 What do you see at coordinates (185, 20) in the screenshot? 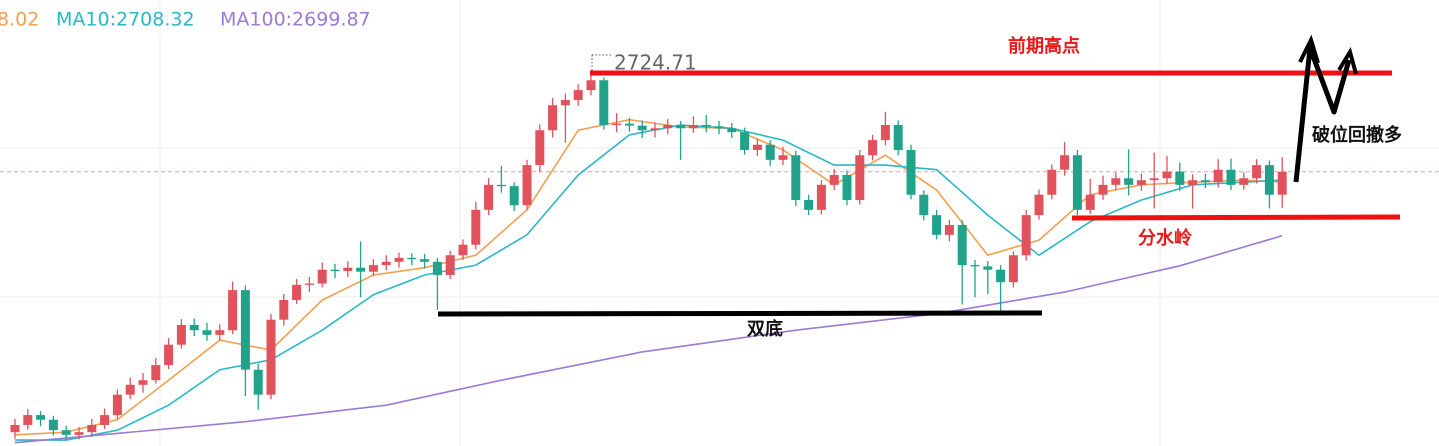
I see `legend: 8.02 MA10:2708.32 MA100:2699.87` at bounding box center [185, 20].